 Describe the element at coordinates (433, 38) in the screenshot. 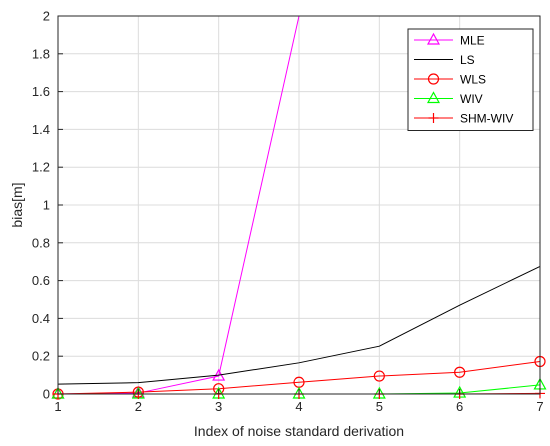

I see `legend-mle-swatch-point` at that location.